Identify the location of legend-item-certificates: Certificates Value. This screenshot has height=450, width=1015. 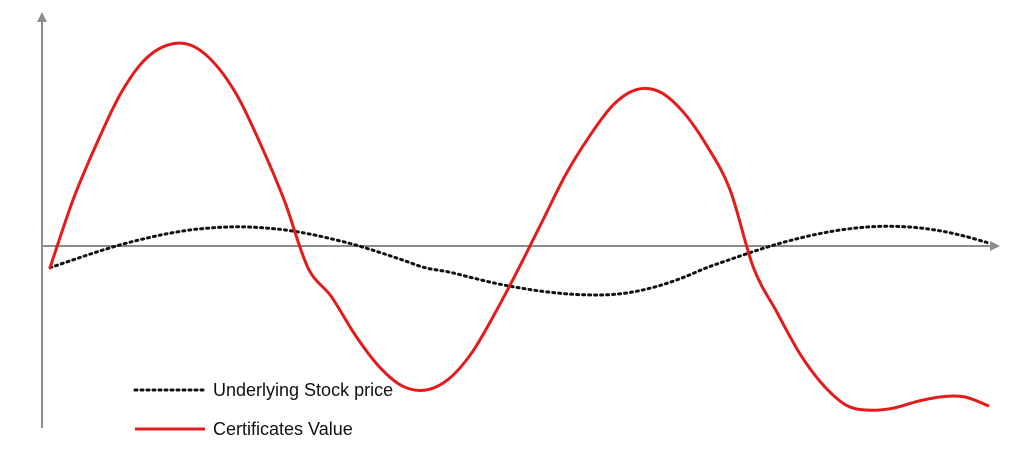
(244, 429).